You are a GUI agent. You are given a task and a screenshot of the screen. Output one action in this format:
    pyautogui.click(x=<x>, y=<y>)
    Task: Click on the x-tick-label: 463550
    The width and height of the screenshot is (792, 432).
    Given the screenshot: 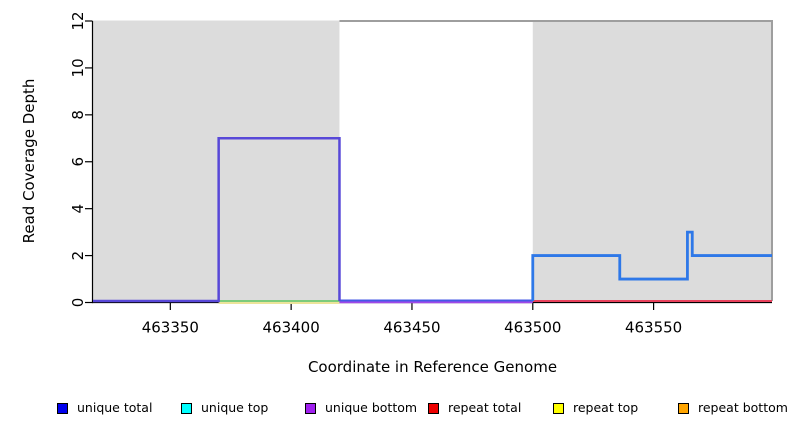 What is the action you would take?
    pyautogui.click(x=653, y=328)
    